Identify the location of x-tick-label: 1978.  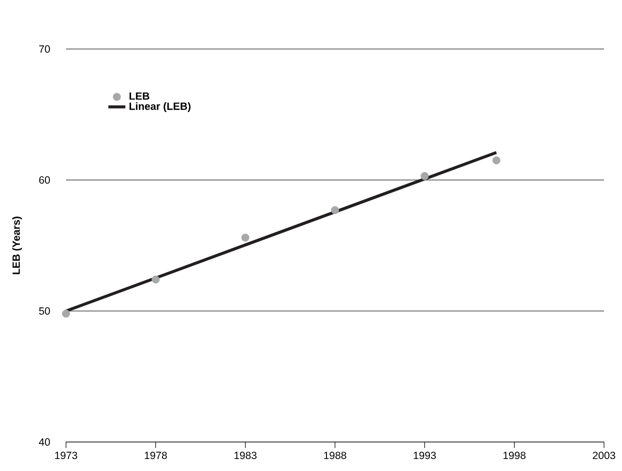
(155, 456).